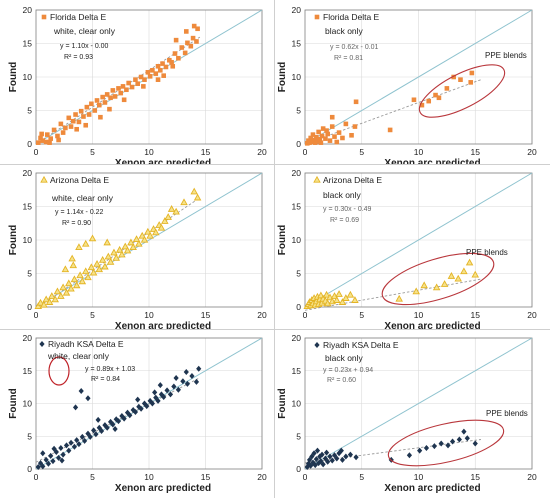 This screenshot has height=498, width=550. I want to click on legend-label: Florida Delta E, so click(78, 17).